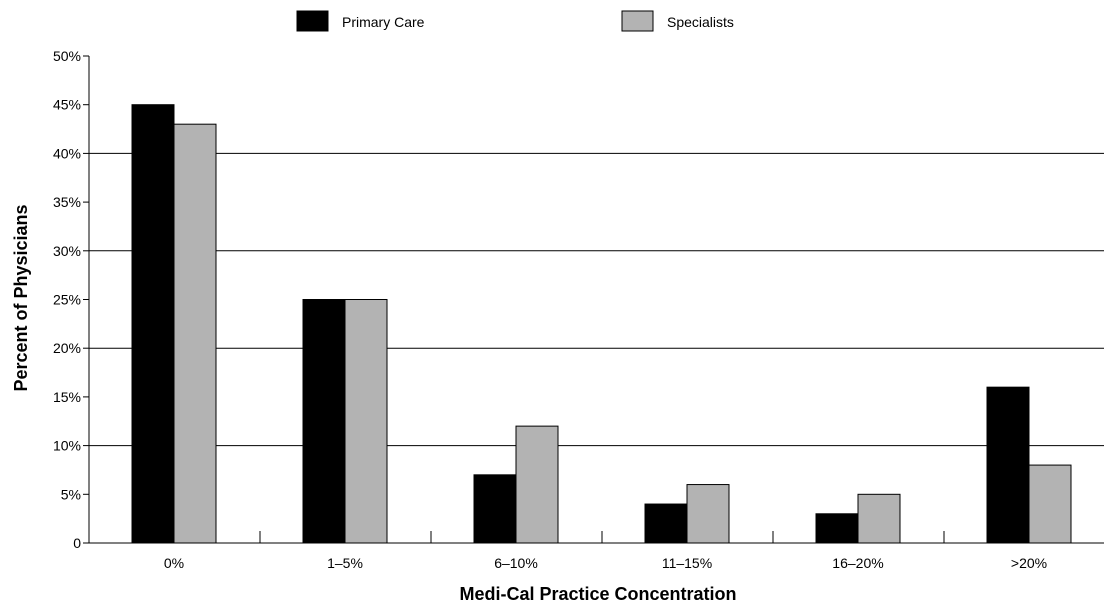  Describe the element at coordinates (700, 22) in the screenshot. I see `legend-label-specialists: Specialists` at that location.